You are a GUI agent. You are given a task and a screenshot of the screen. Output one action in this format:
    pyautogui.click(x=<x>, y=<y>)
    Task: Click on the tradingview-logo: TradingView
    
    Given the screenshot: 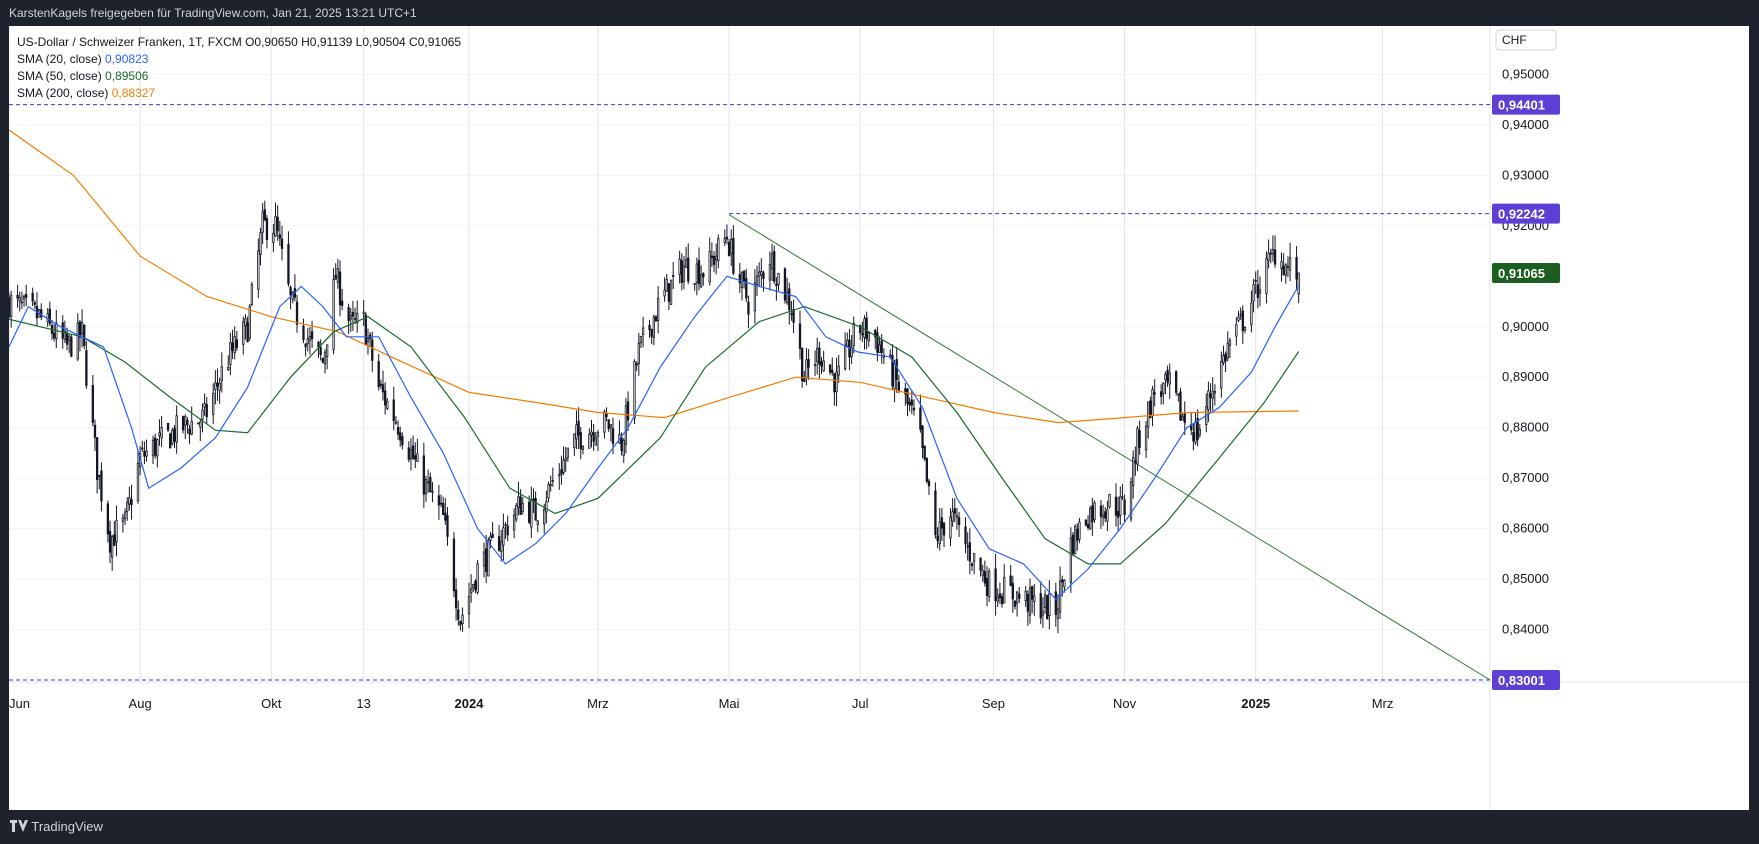 What is the action you would take?
    pyautogui.click(x=56, y=827)
    